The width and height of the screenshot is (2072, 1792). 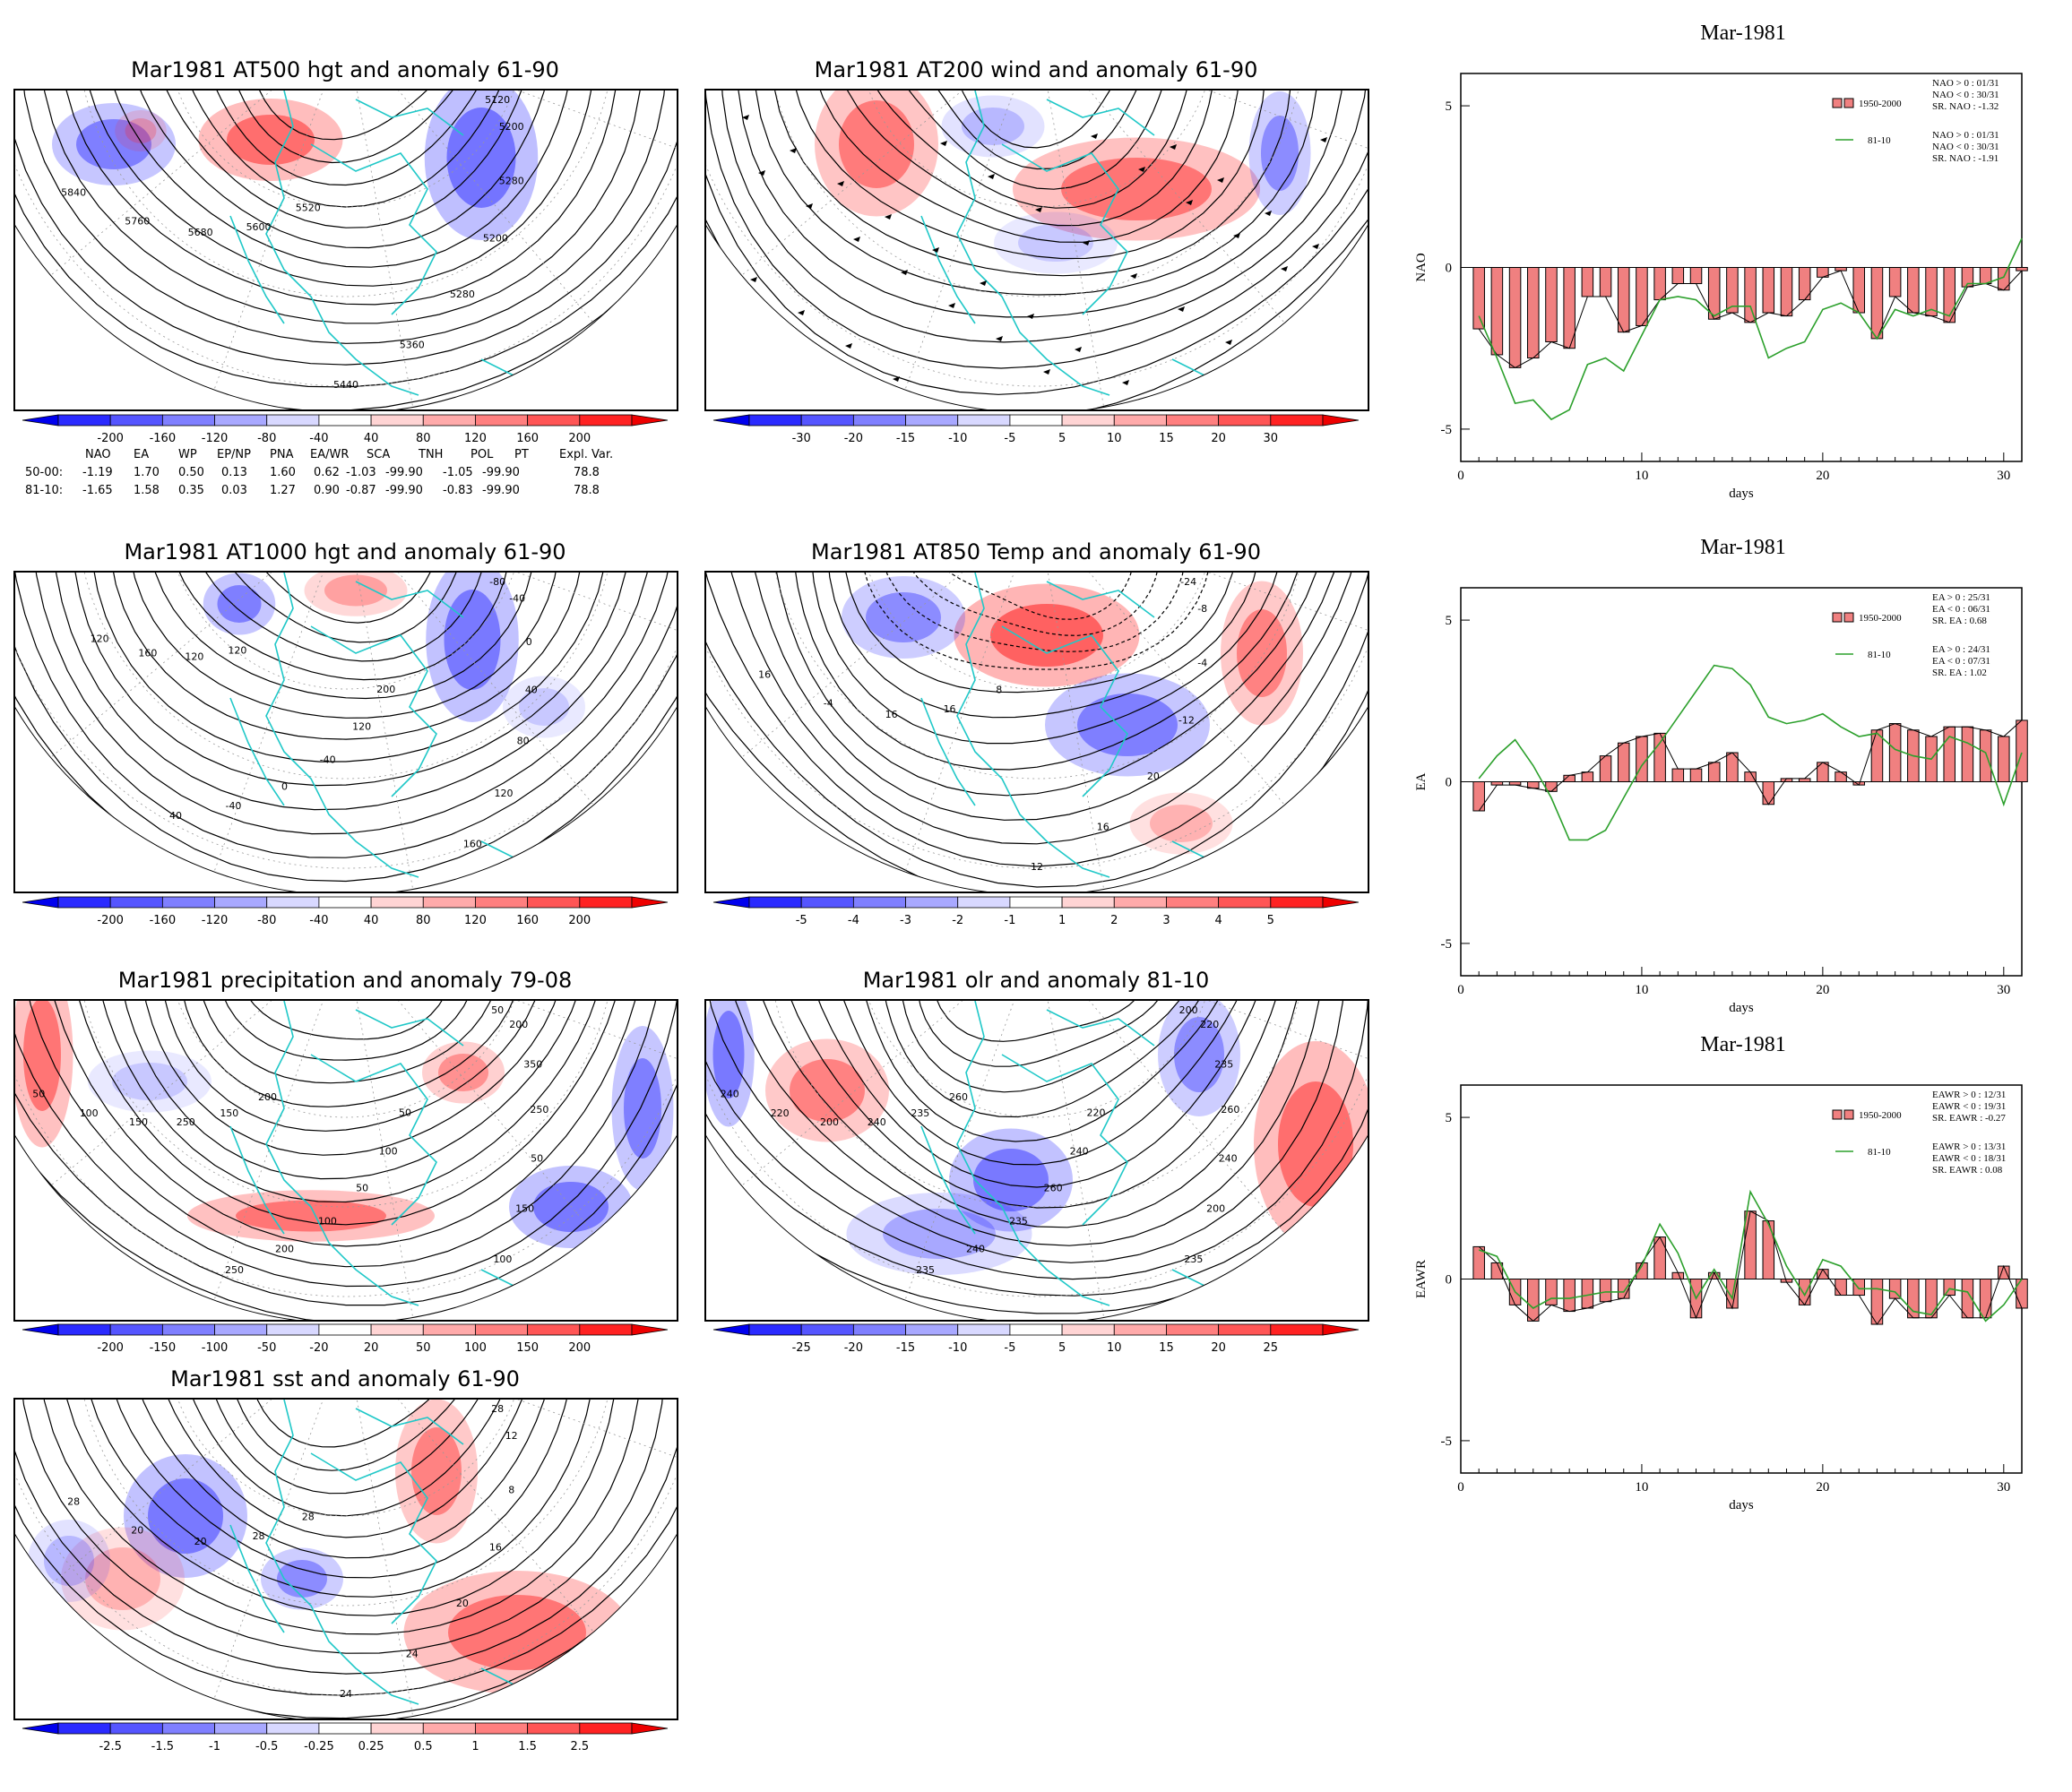 What do you see at coordinates (1965, 135) in the screenshot?
I see `legend-stat: NAO > 0 : 01/31` at bounding box center [1965, 135].